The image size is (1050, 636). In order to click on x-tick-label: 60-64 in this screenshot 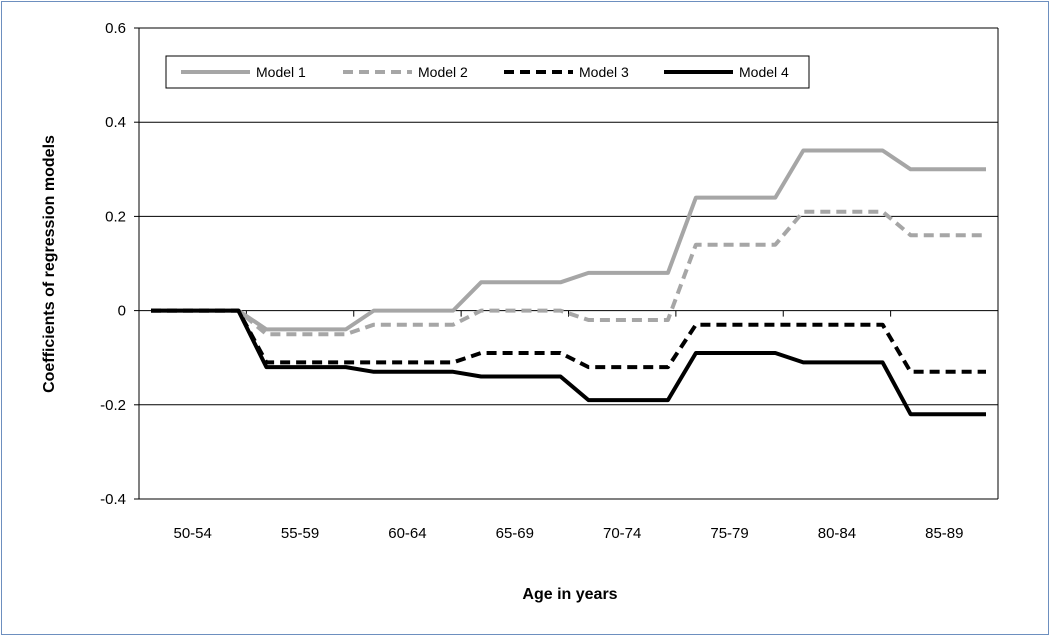, I will do `click(407, 533)`.